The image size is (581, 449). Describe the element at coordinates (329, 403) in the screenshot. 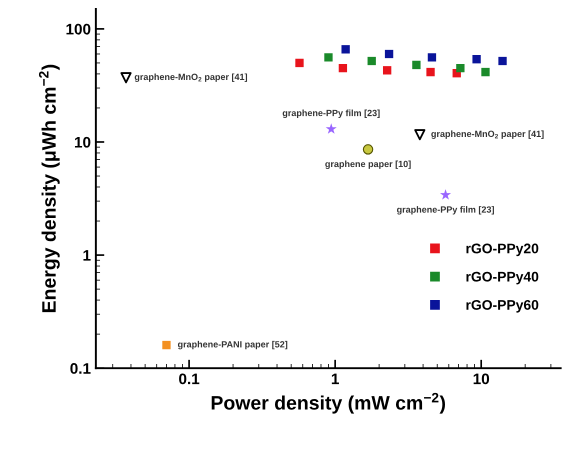

I see `x-axis-title: Power density (mW cm$^{−2}$)` at that location.